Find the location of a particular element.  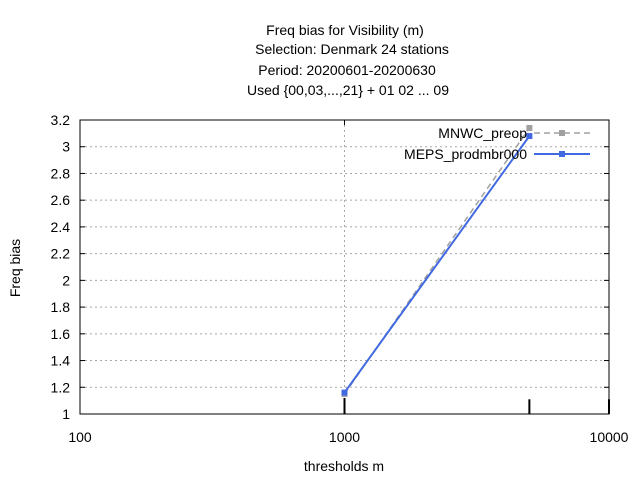

y-tick-label: 1.8 is located at coordinates (61, 307).